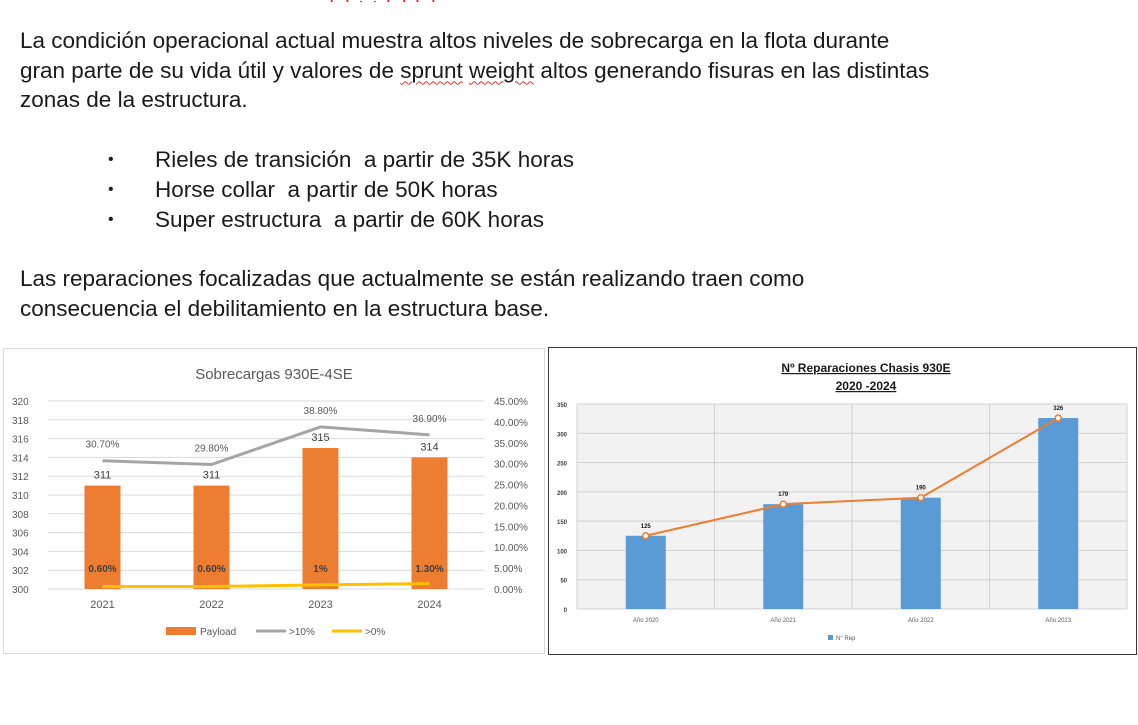 This screenshot has width=1138, height=725. Describe the element at coordinates (103, 445) in the screenshot. I see `over-10-value-label: 30.70%` at that location.